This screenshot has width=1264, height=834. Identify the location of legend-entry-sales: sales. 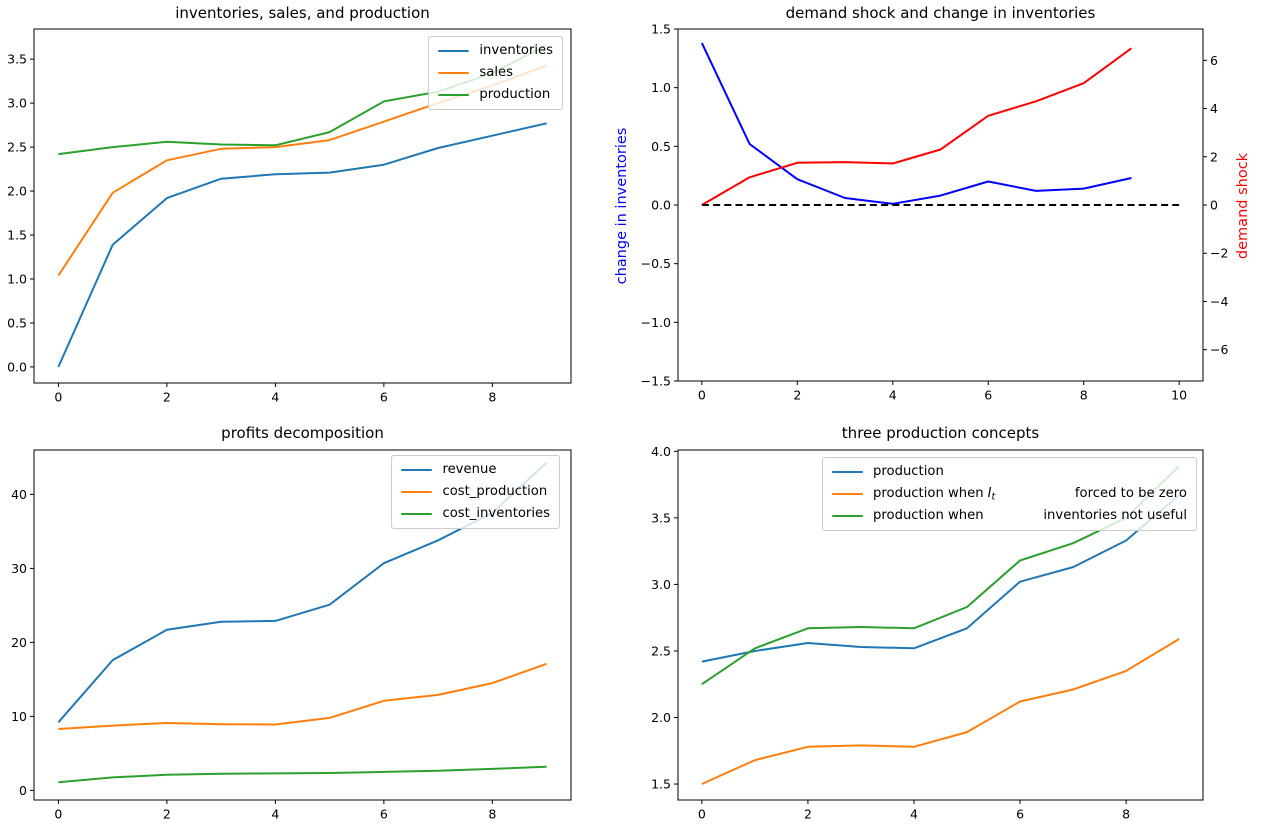
(495, 73).